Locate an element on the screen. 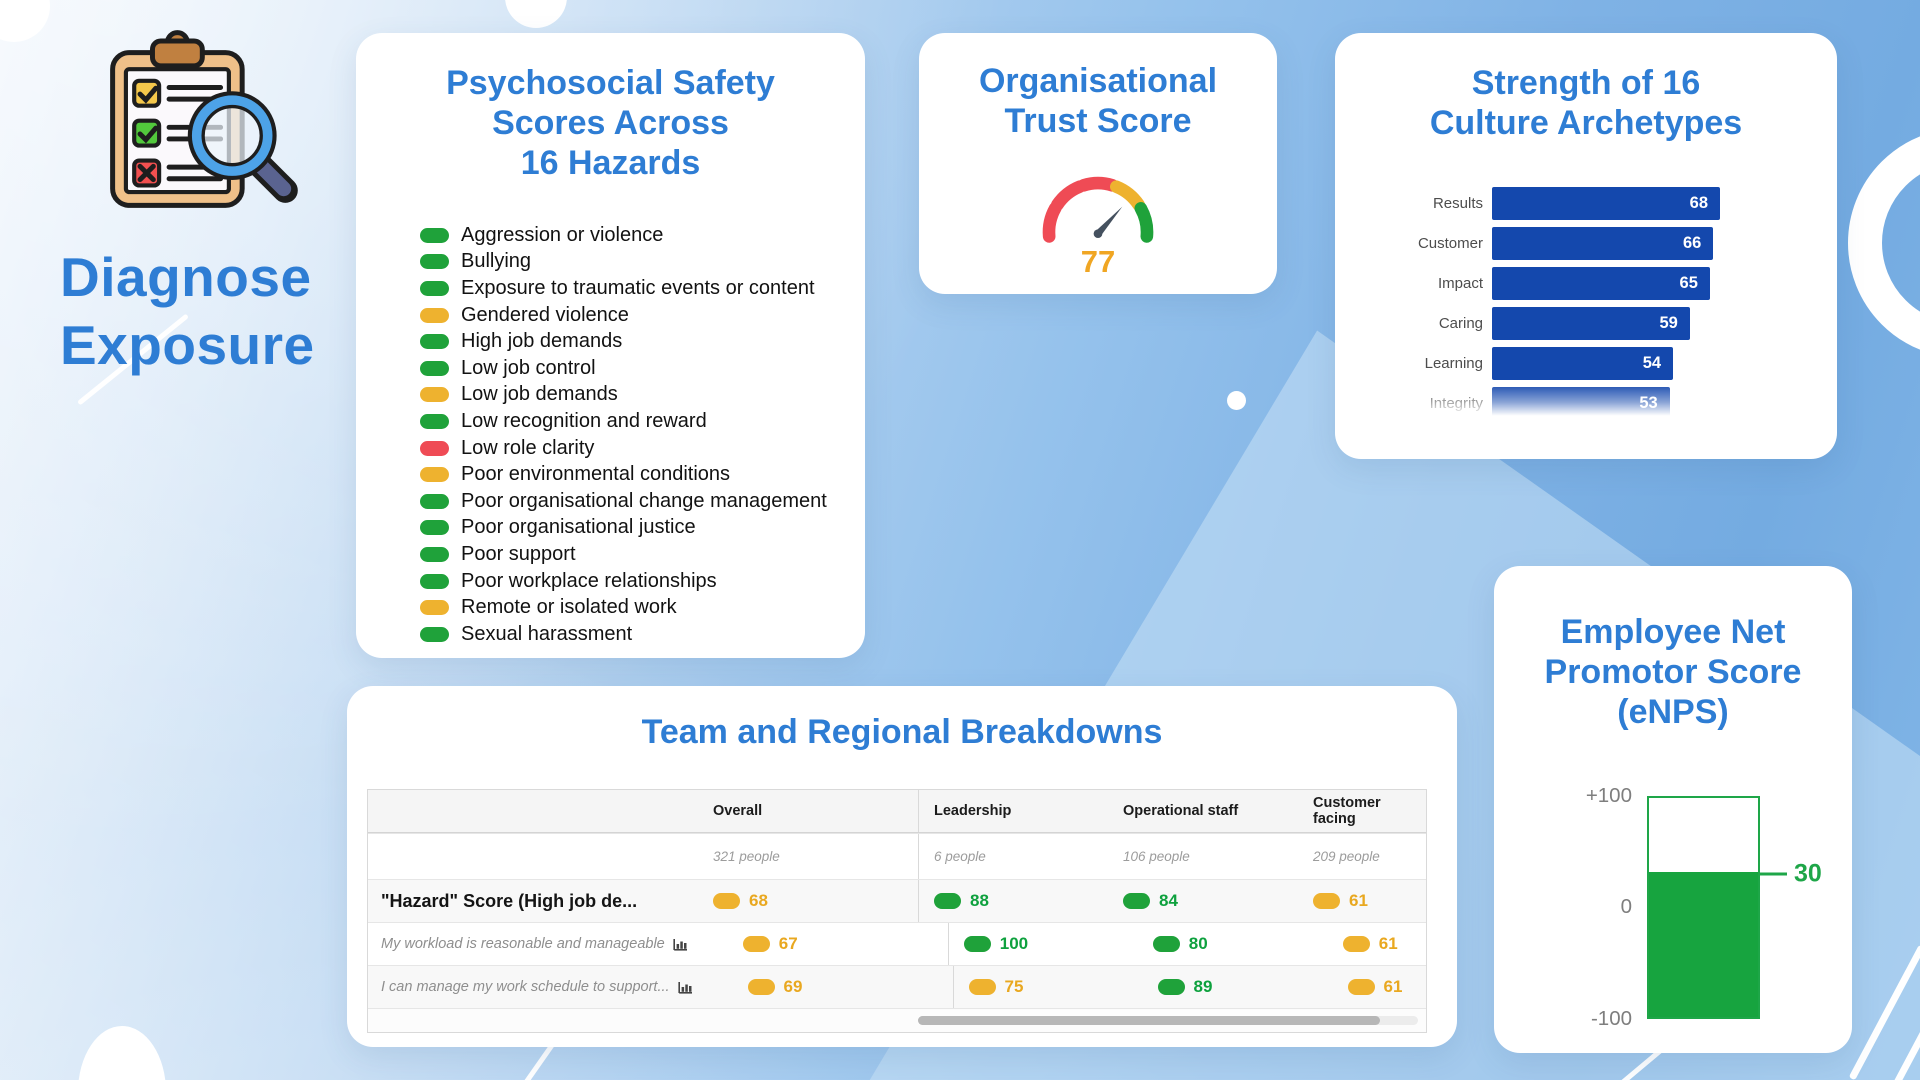 The width and height of the screenshot is (1920, 1080). hazard-label: Remote or isolated work is located at coordinates (569, 607).